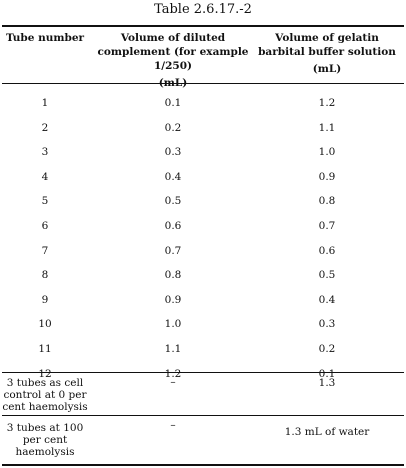 This screenshot has width=406, height=468. I want to click on control-row-cell-buffer: 1.3, so click(327, 383).